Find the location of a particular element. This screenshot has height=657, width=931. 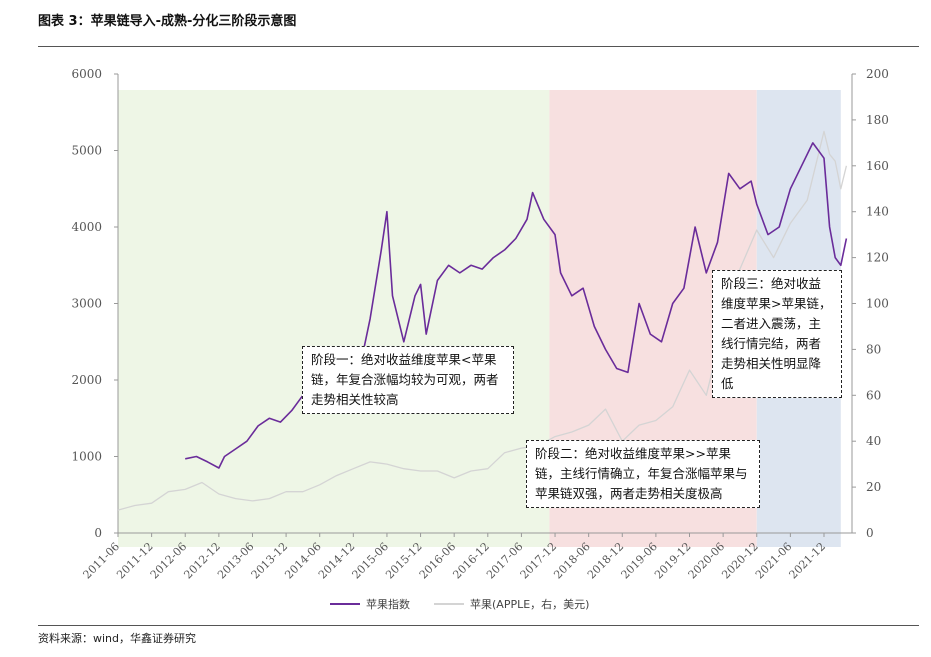

left-axis-tick-label: 3000 is located at coordinates (86, 304).